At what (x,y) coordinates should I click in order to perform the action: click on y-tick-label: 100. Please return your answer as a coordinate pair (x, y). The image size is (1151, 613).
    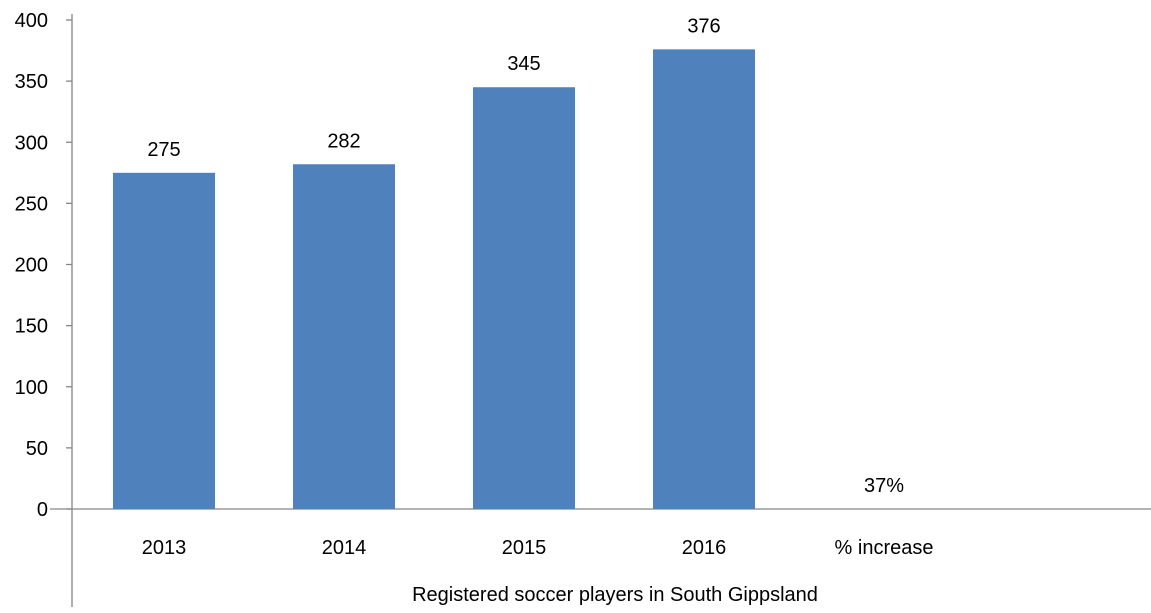
    Looking at the image, I should click on (31, 388).